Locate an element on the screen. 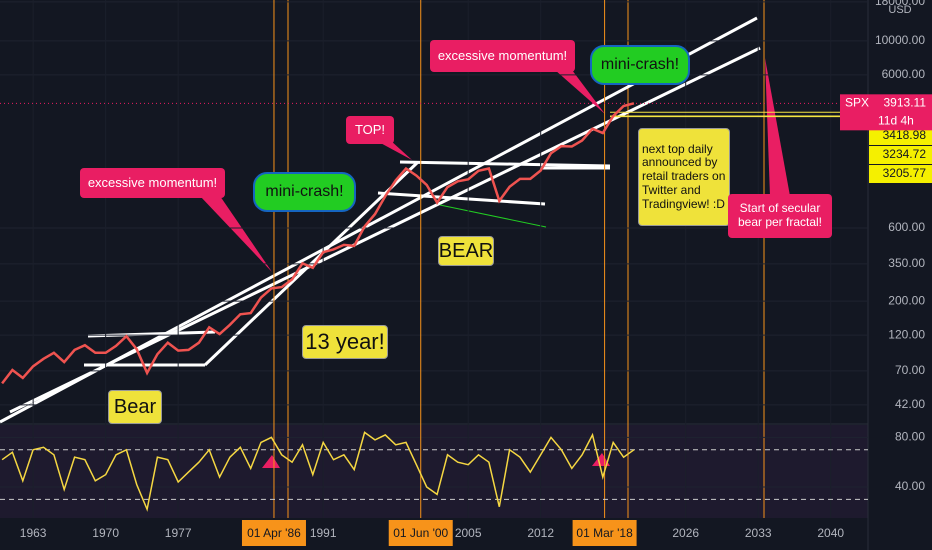 The height and width of the screenshot is (550, 932). annotation: 13 year! is located at coordinates (345, 342).